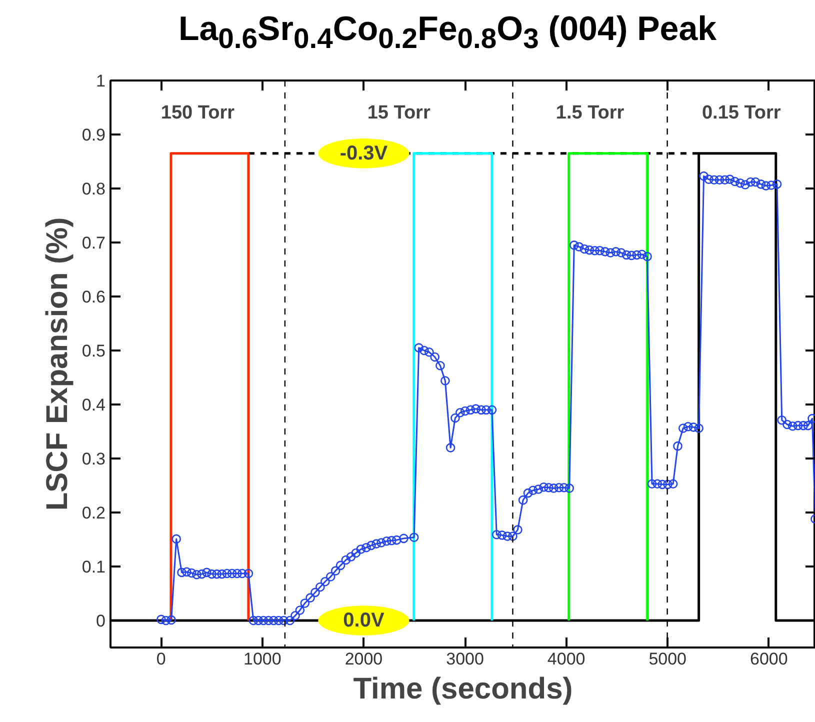  Describe the element at coordinates (465, 659) in the screenshot. I see `x-tick-label: 3000` at that location.